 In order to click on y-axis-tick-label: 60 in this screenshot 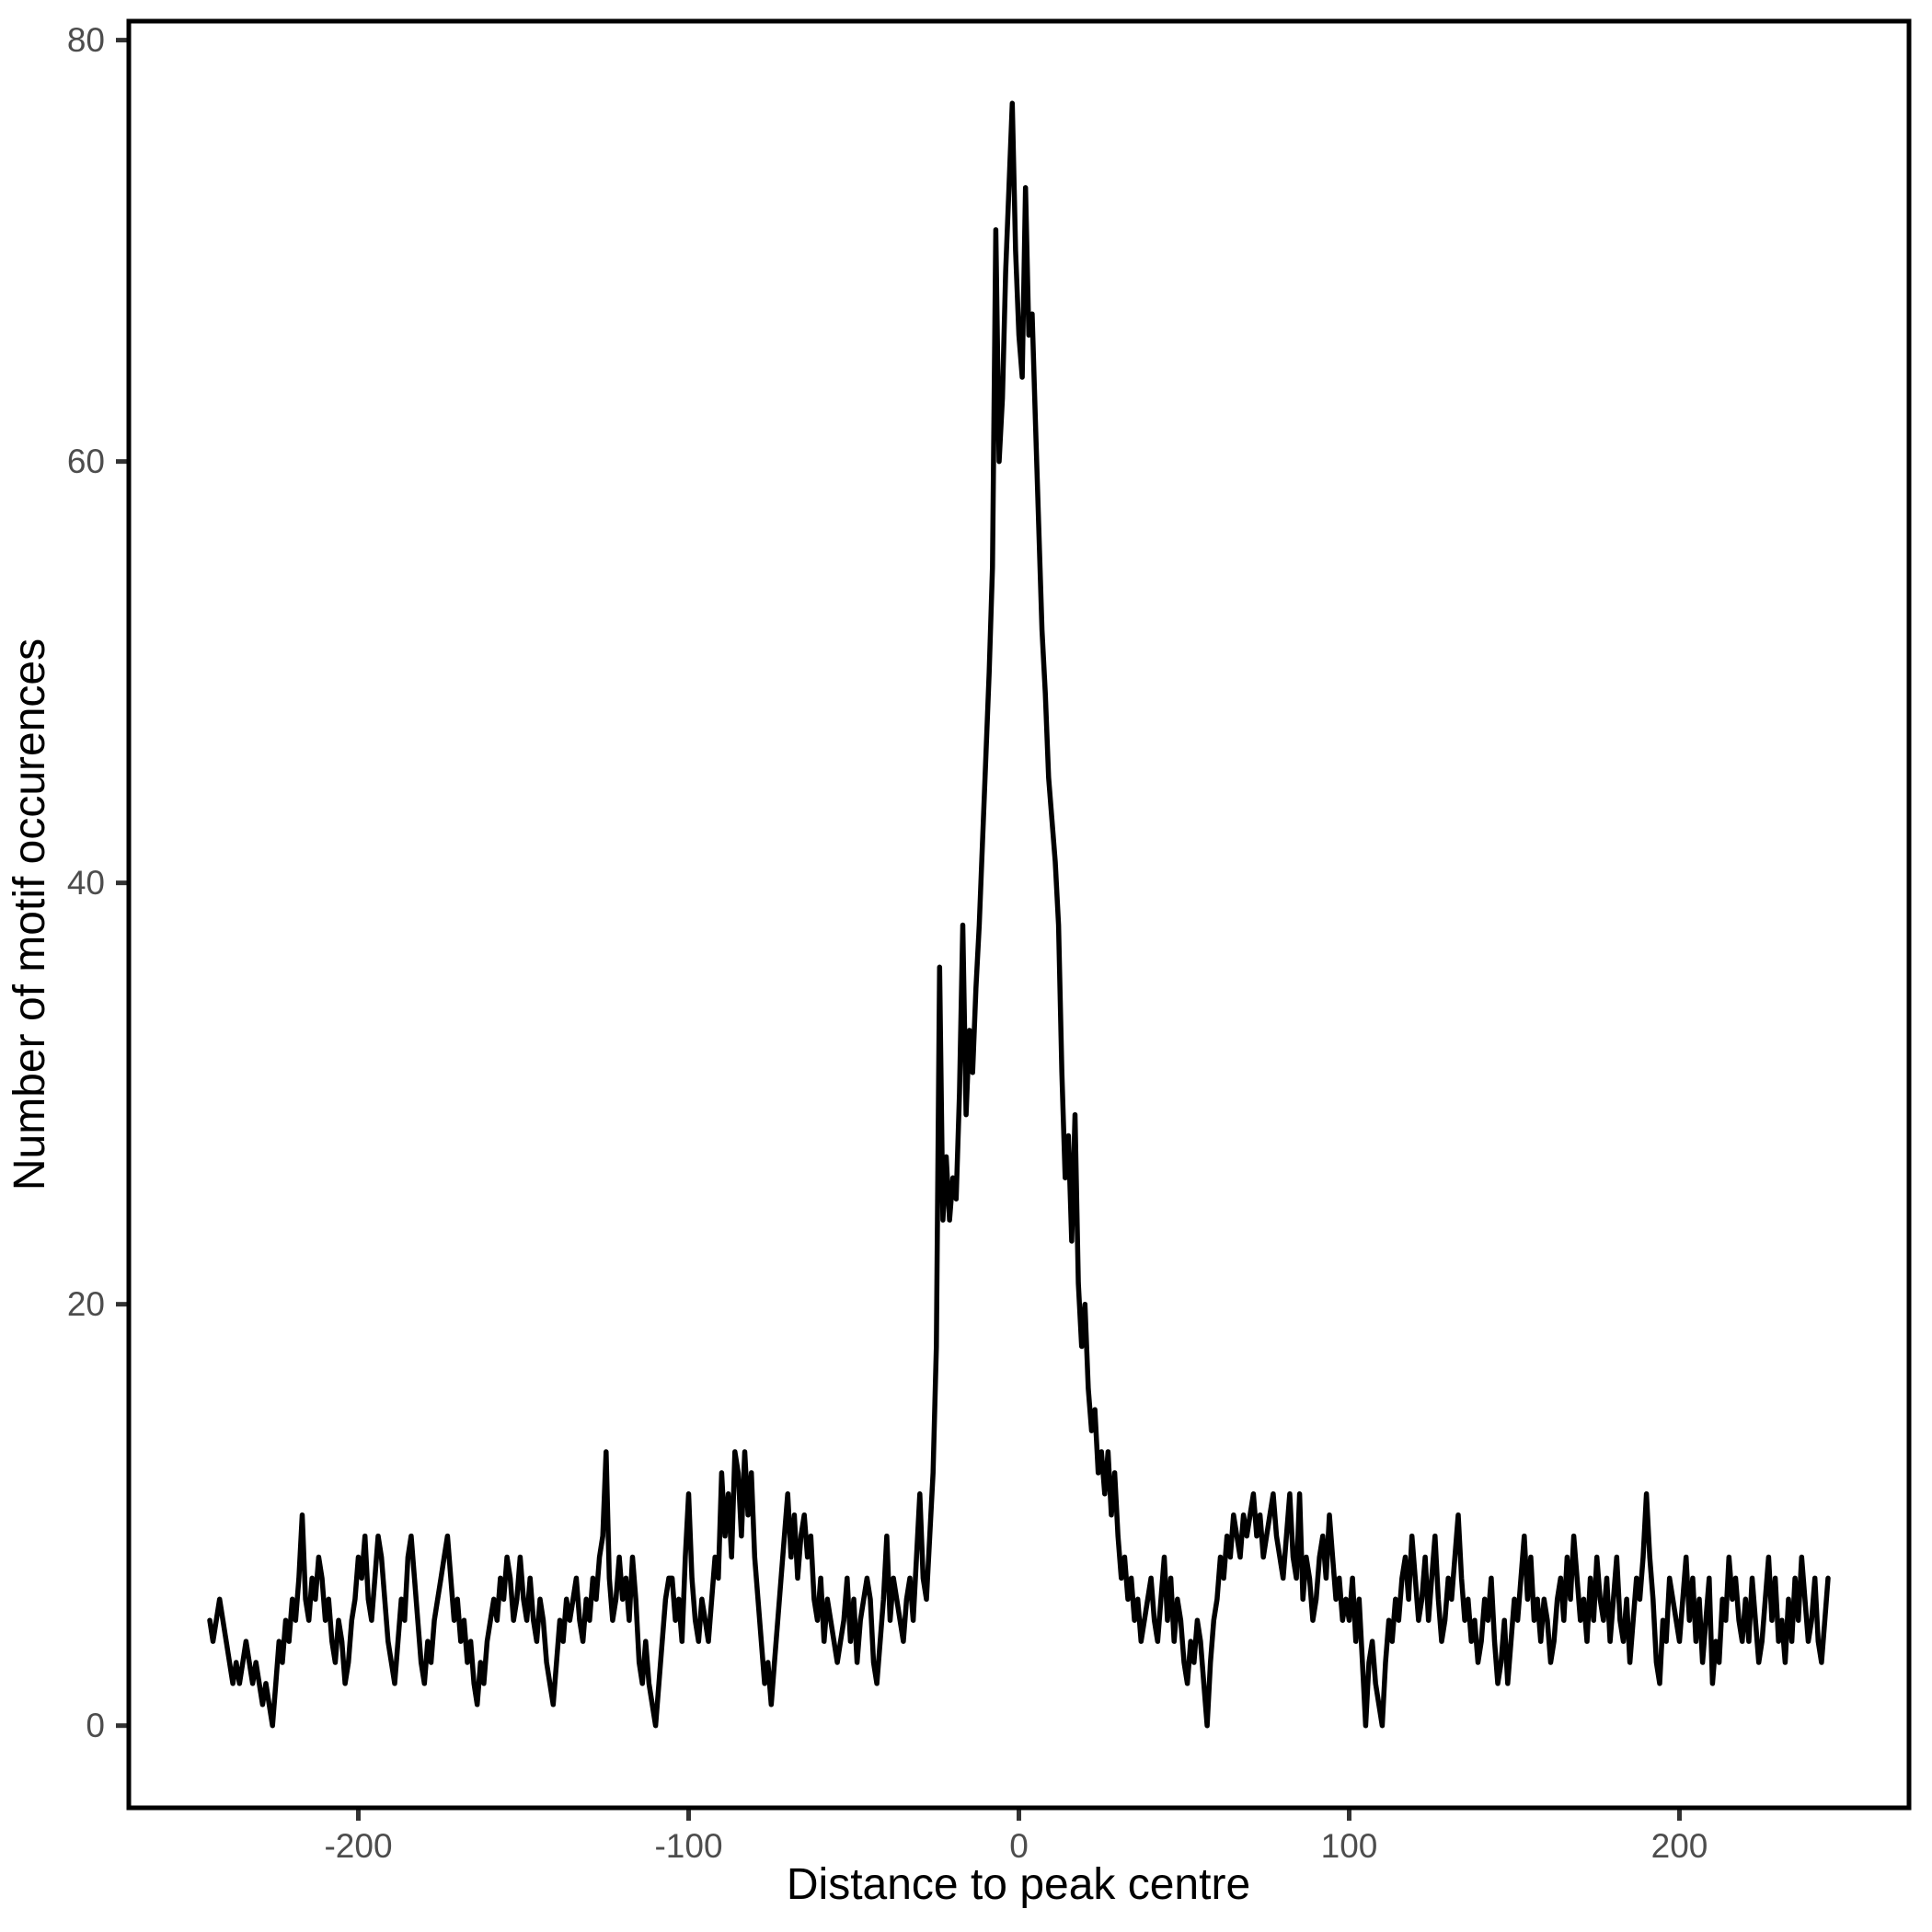, I will do `click(86, 461)`.